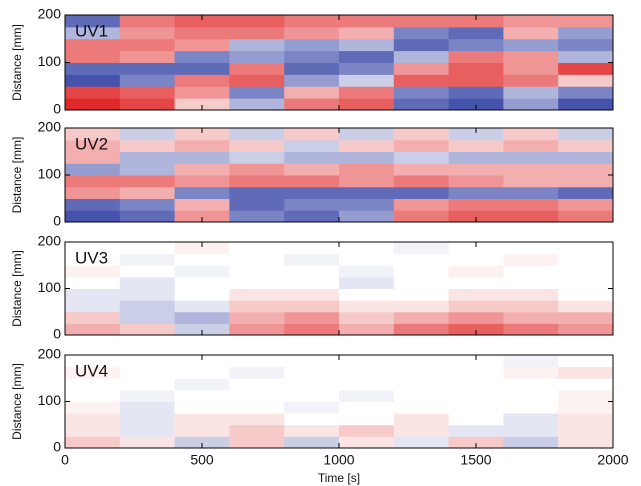  I want to click on panel-title: UV2, so click(91, 143).